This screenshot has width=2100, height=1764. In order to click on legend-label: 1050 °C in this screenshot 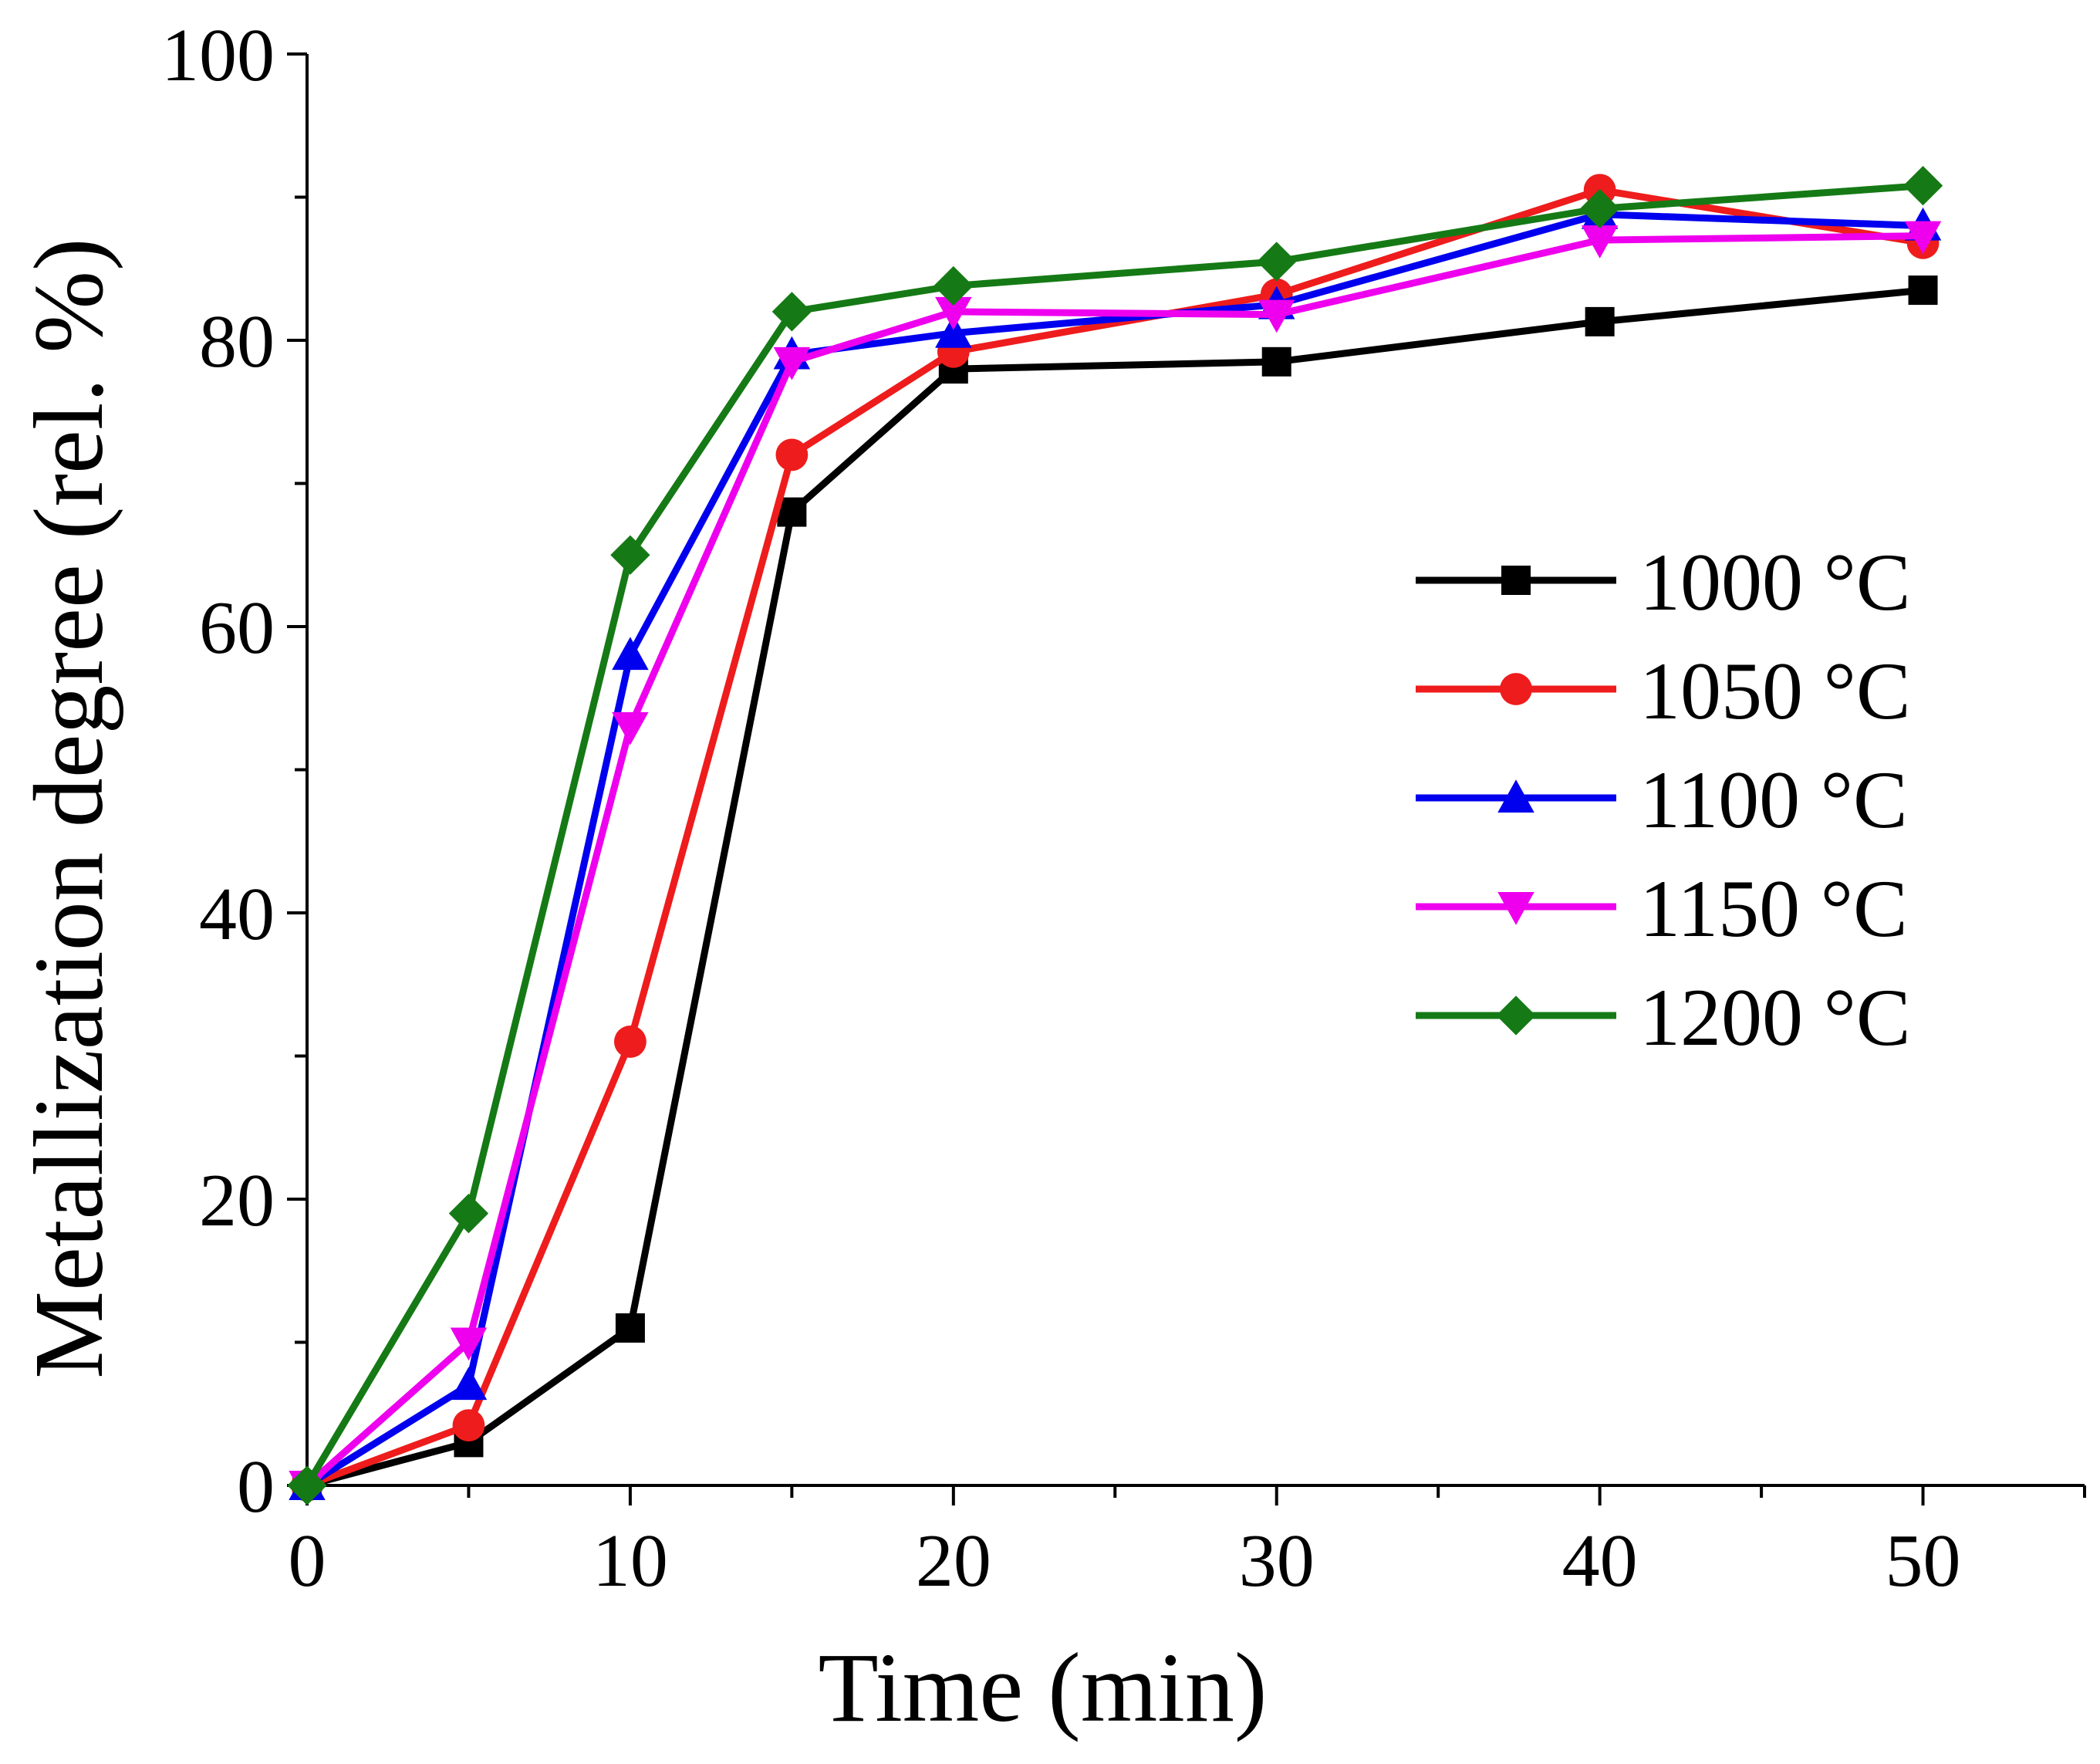, I will do `click(1775, 691)`.